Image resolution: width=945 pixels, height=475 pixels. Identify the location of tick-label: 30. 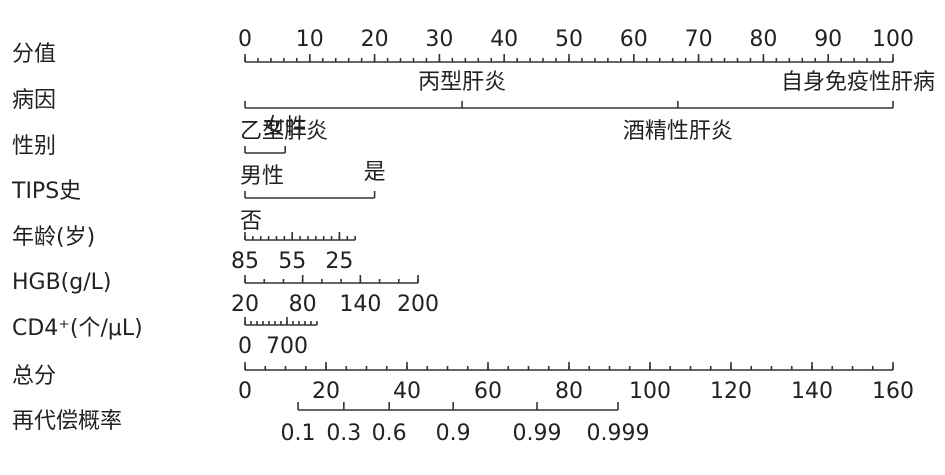
(439, 39).